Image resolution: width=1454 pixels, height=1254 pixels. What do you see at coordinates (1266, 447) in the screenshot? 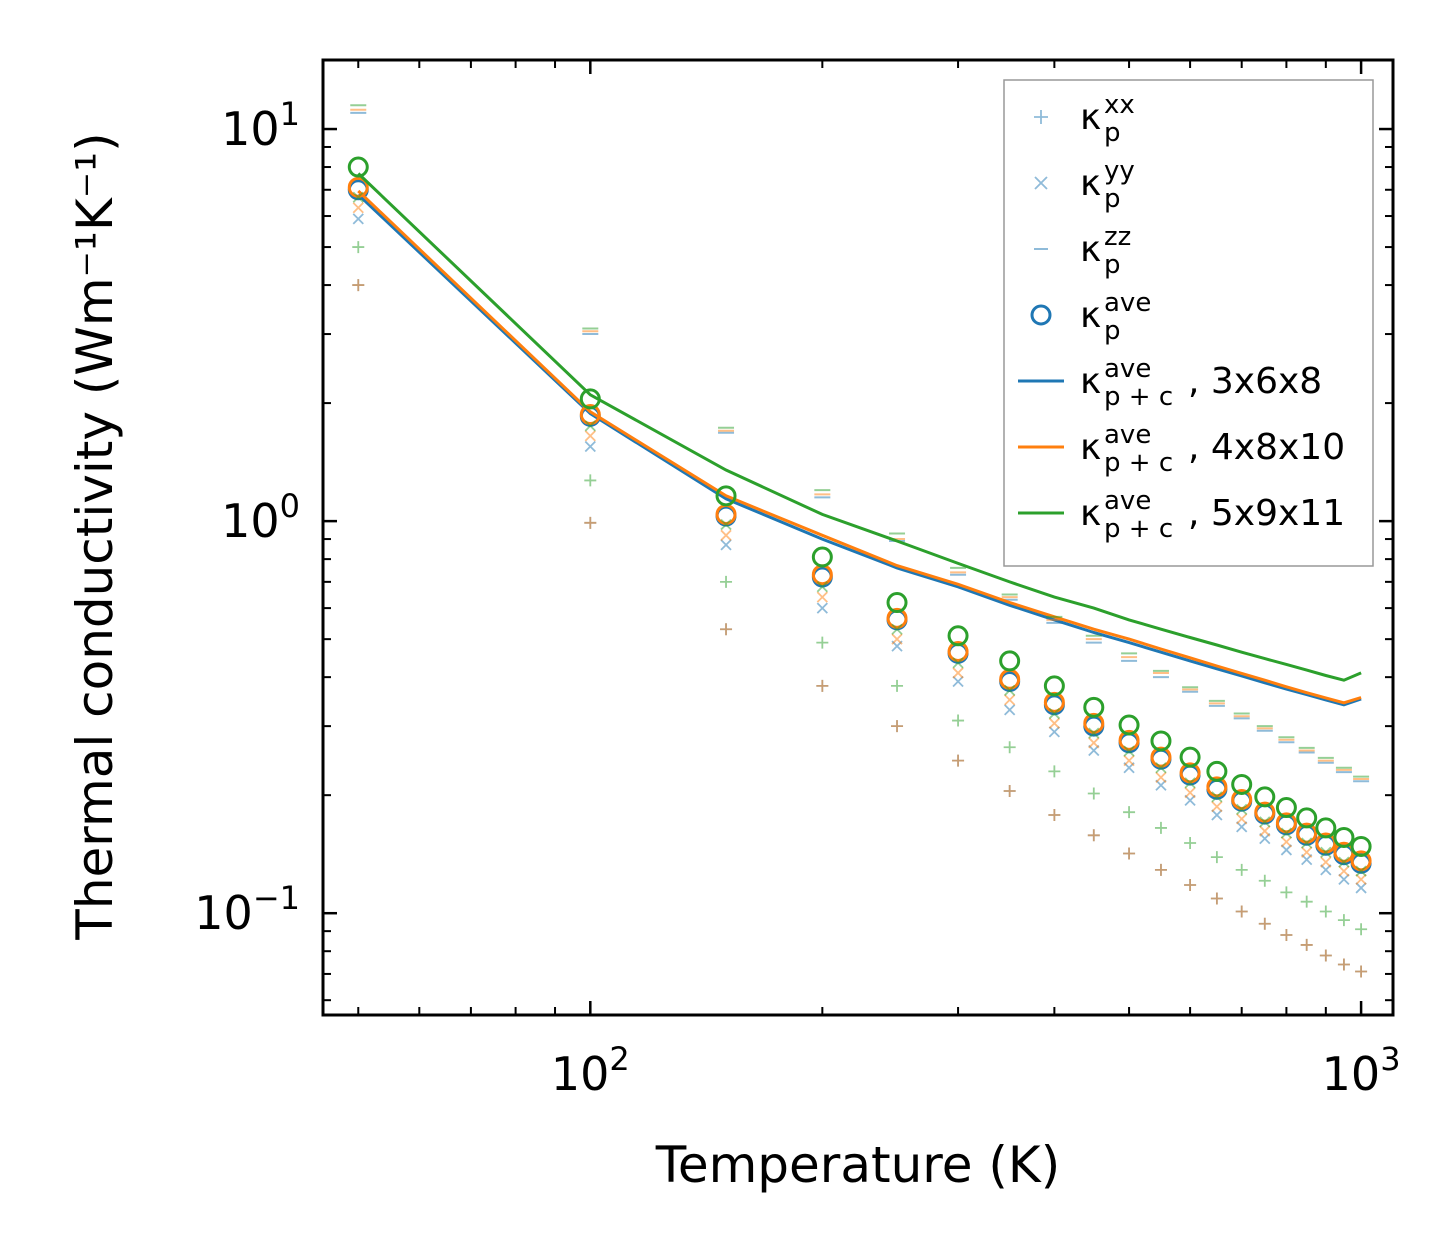
I see `legend-label-suffix: , 4x8x10` at bounding box center [1266, 447].